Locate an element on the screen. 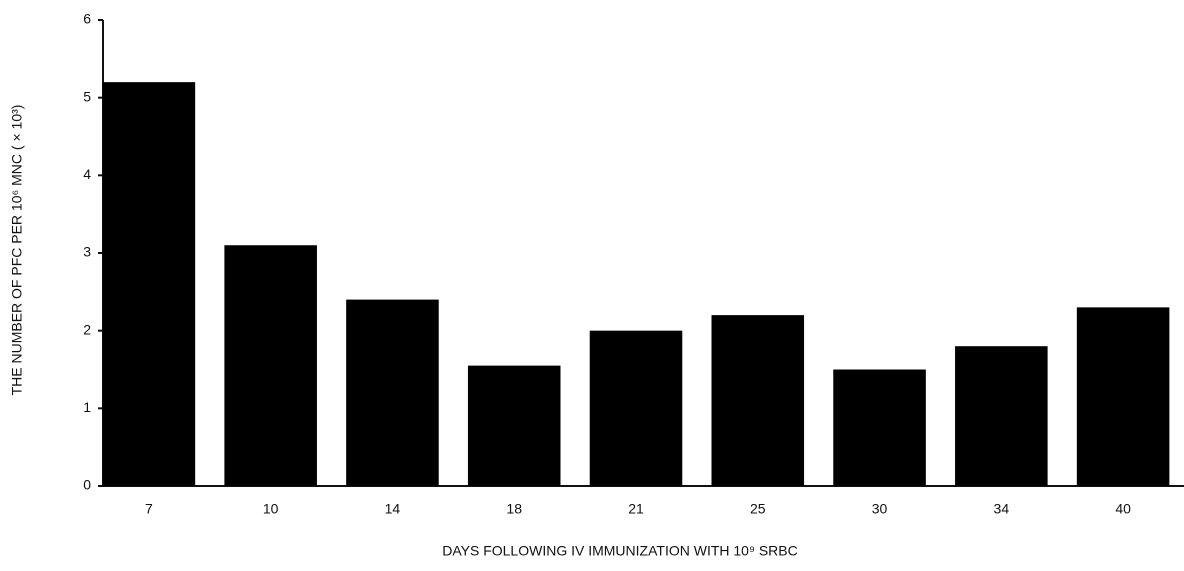 This screenshot has width=1184, height=571. x-tick-label: 21 is located at coordinates (636, 509).